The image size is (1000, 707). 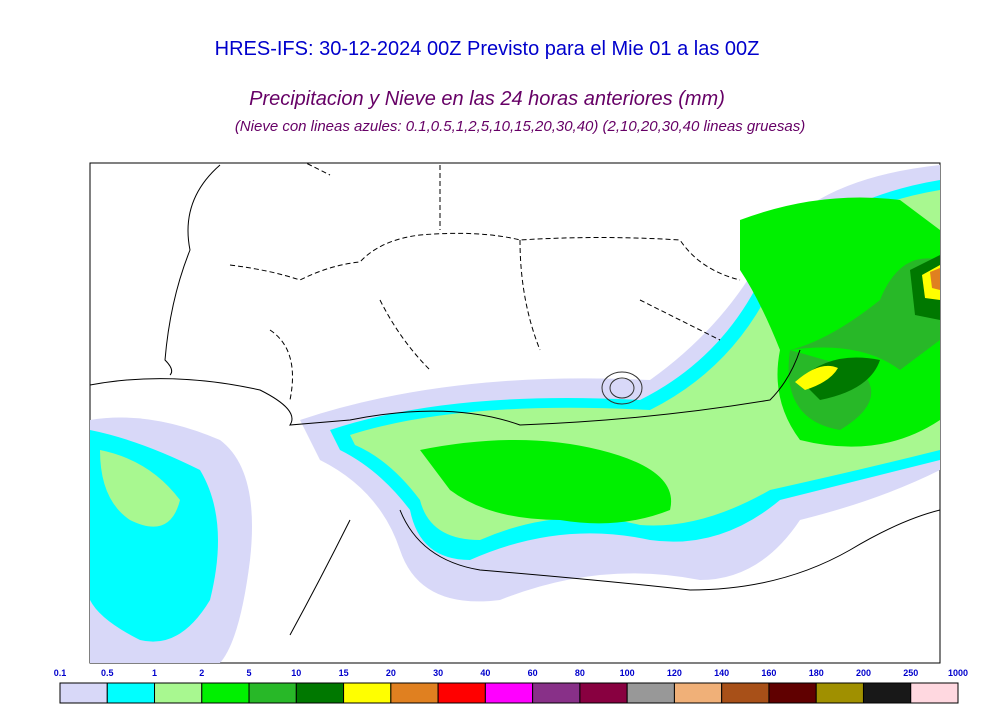 I want to click on legend-label: 180, so click(x=816, y=673).